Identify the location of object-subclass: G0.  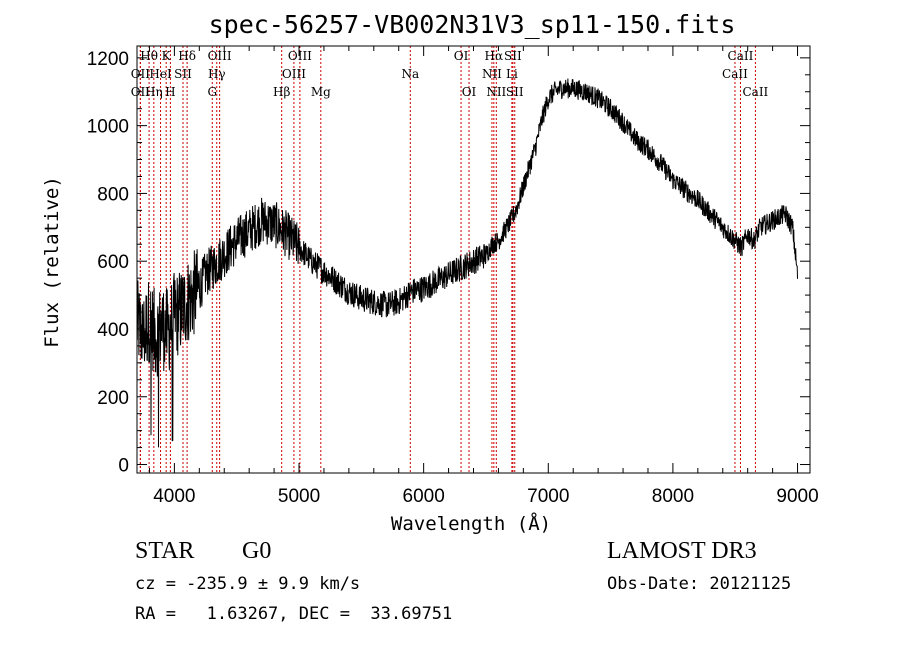
(257, 551).